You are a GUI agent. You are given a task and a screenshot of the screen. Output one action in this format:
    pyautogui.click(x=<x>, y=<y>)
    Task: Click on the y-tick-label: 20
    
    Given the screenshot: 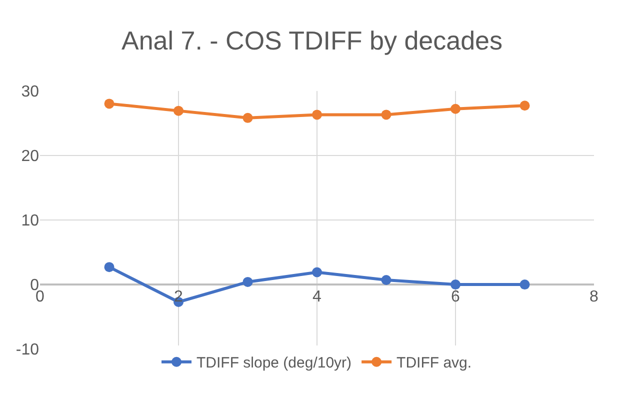 What is the action you would take?
    pyautogui.click(x=30, y=156)
    